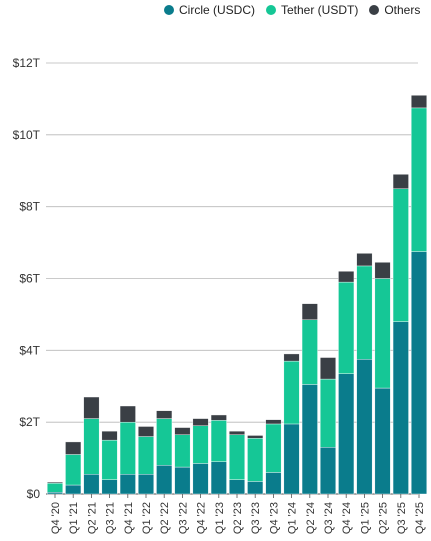 This screenshot has width=431, height=541. Describe the element at coordinates (183, 518) in the screenshot. I see `x-tick-label: Q3 '22` at that location.